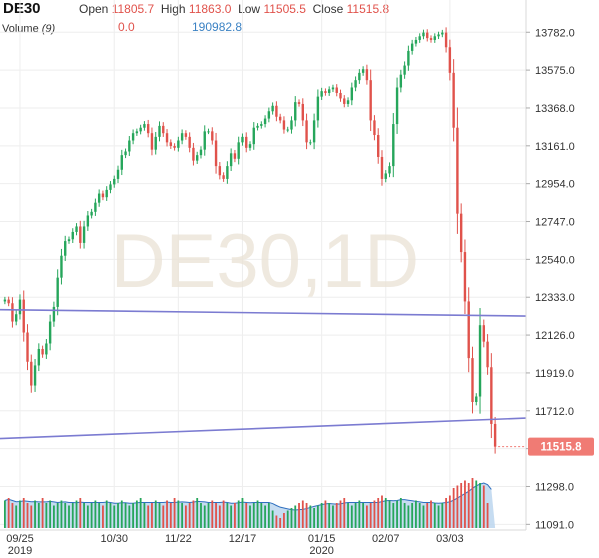 This screenshot has height=558, width=599. What do you see at coordinates (328, 9) in the screenshot?
I see `close-label: Close` at bounding box center [328, 9].